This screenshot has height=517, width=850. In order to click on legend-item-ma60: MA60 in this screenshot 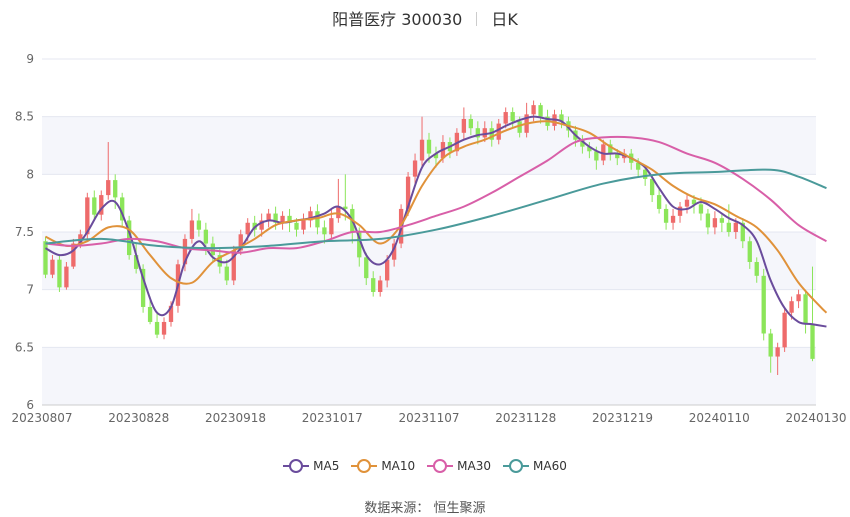, I will do `click(535, 466)`.